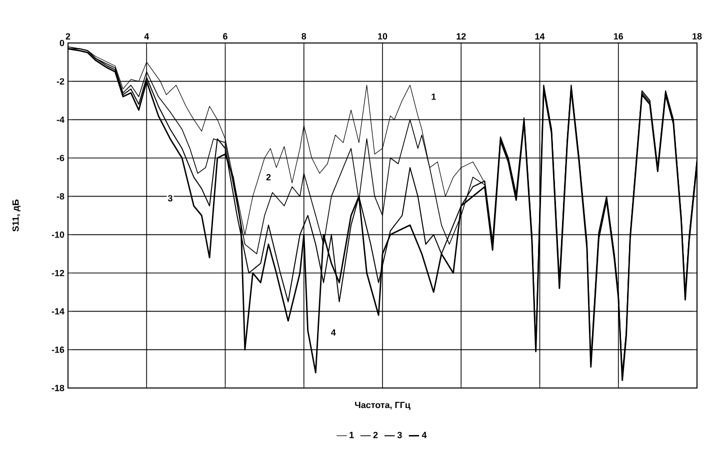 This screenshot has width=707, height=461. Describe the element at coordinates (60, 119) in the screenshot. I see `y-tick-label: -4` at that location.